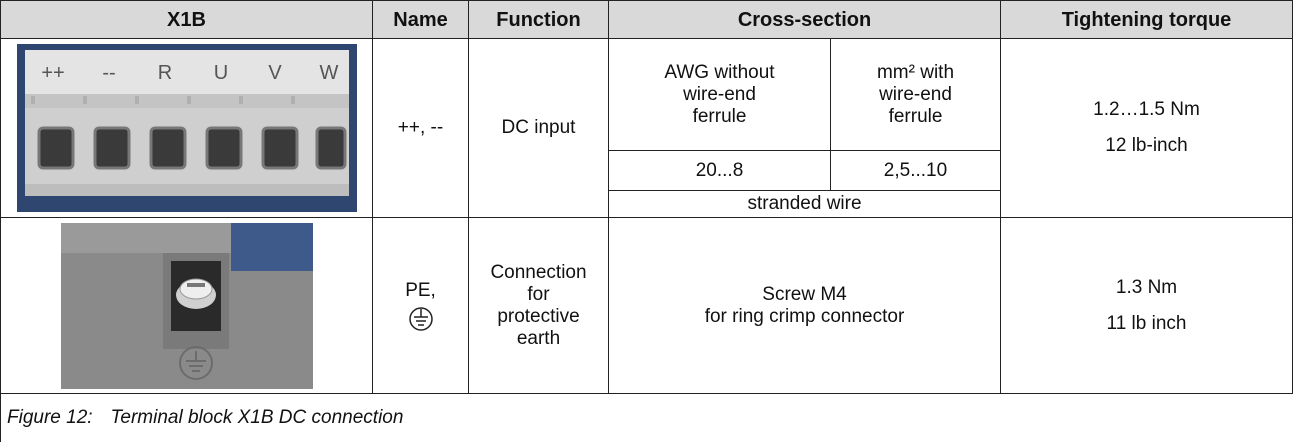 The image size is (1293, 442). I want to click on text-line: Screw M4, so click(804, 294).